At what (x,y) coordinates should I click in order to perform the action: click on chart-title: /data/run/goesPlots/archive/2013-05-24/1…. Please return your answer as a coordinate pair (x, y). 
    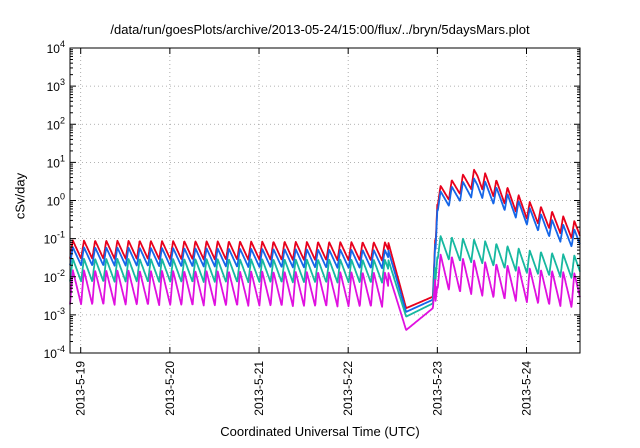
    Looking at the image, I should click on (320, 29).